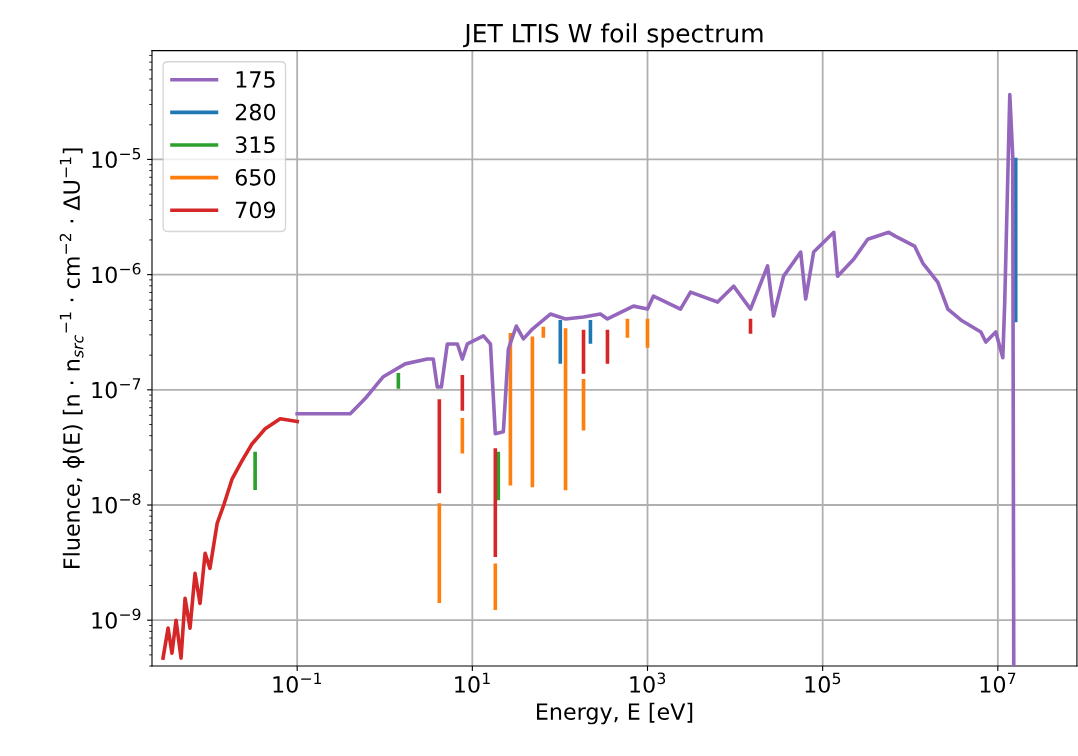 The image size is (1078, 756). What do you see at coordinates (116, 158) in the screenshot?
I see `y-tick-label: 10$^{−5}$` at bounding box center [116, 158].